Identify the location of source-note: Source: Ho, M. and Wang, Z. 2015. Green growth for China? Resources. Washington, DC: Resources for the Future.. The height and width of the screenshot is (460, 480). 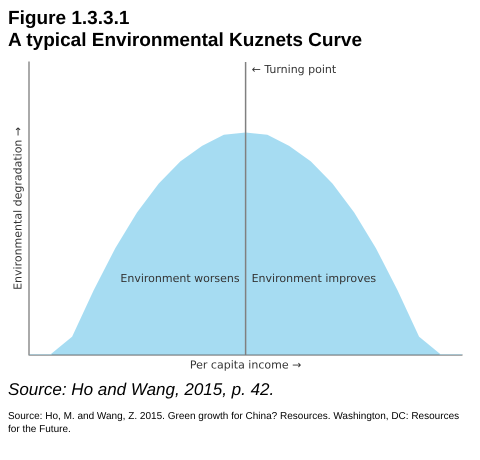
(234, 423).